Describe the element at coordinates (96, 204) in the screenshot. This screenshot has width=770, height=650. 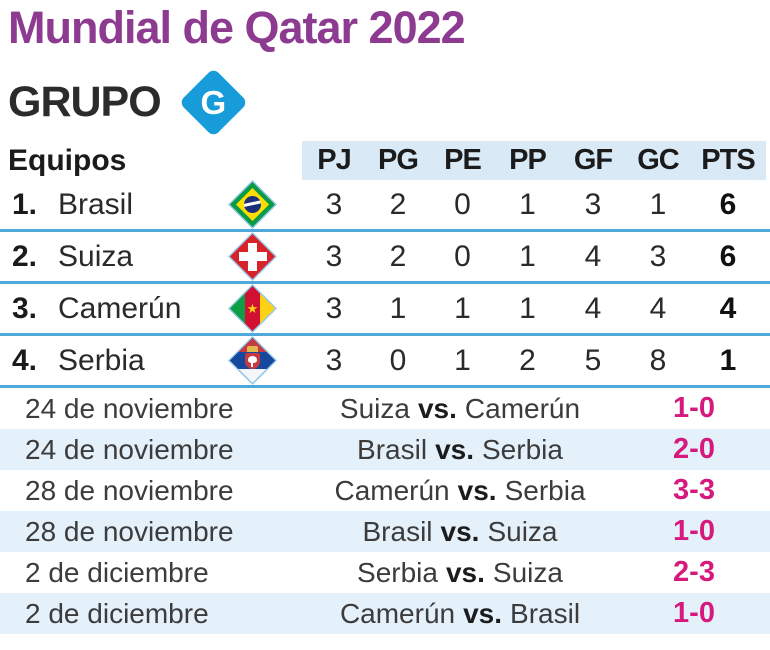
I see `team-name: Brasil` at that location.